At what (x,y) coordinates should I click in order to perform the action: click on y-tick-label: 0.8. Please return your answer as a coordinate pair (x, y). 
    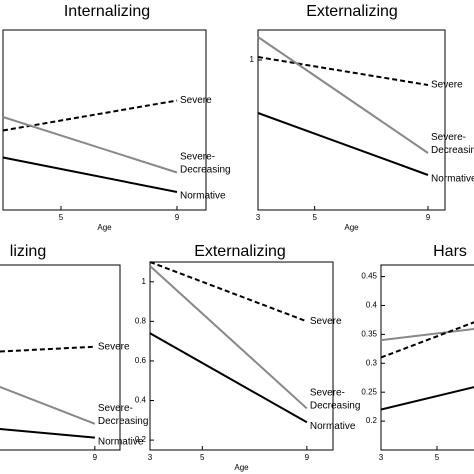
    Looking at the image, I should click on (141, 320).